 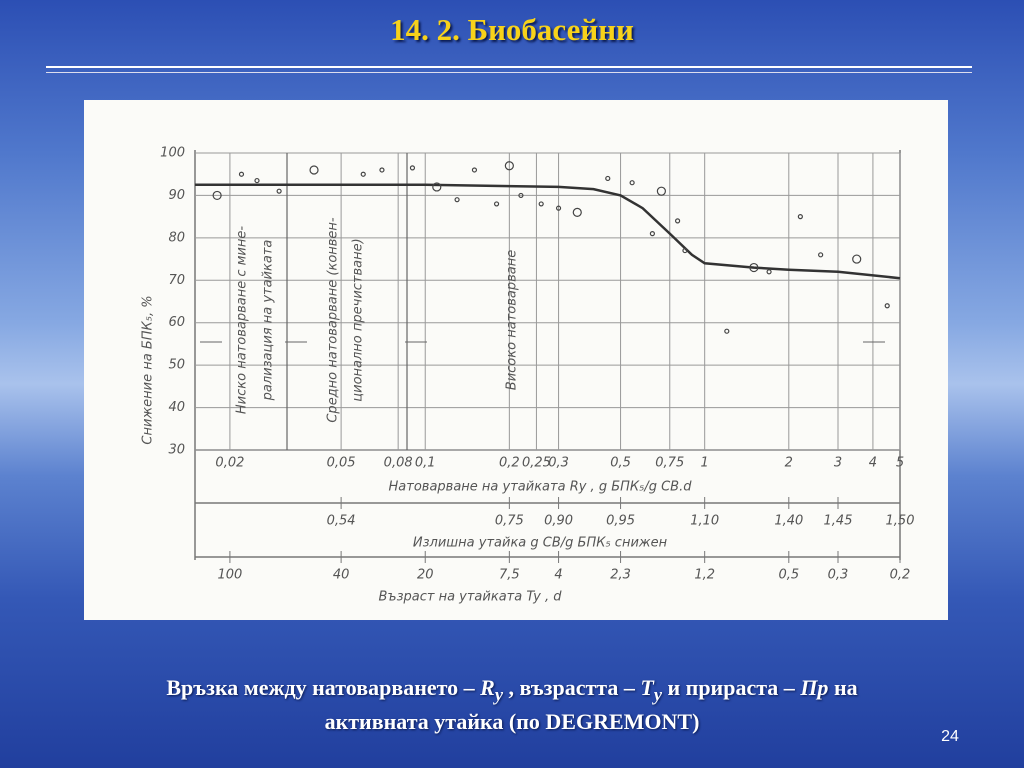 I want to click on x-tick-label: 0,08, so click(x=398, y=463).